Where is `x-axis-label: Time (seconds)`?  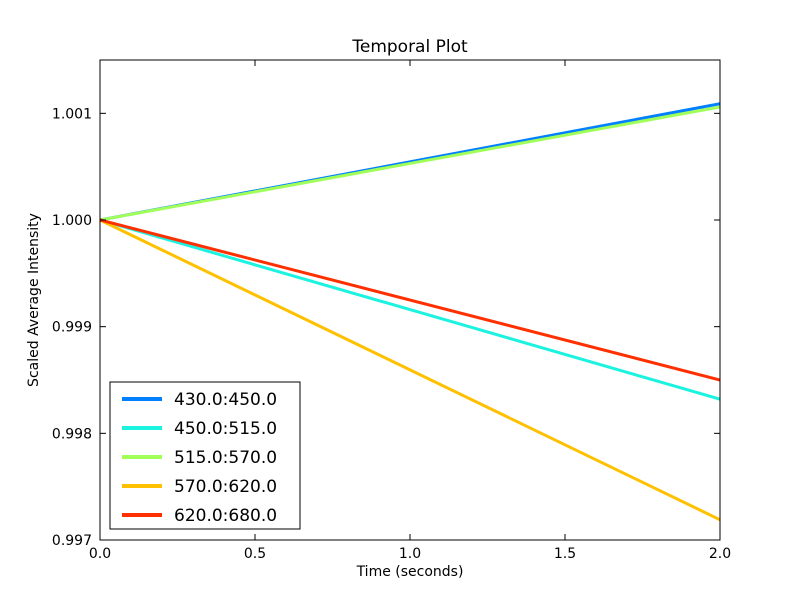
x-axis-label: Time (seconds) is located at coordinates (410, 572).